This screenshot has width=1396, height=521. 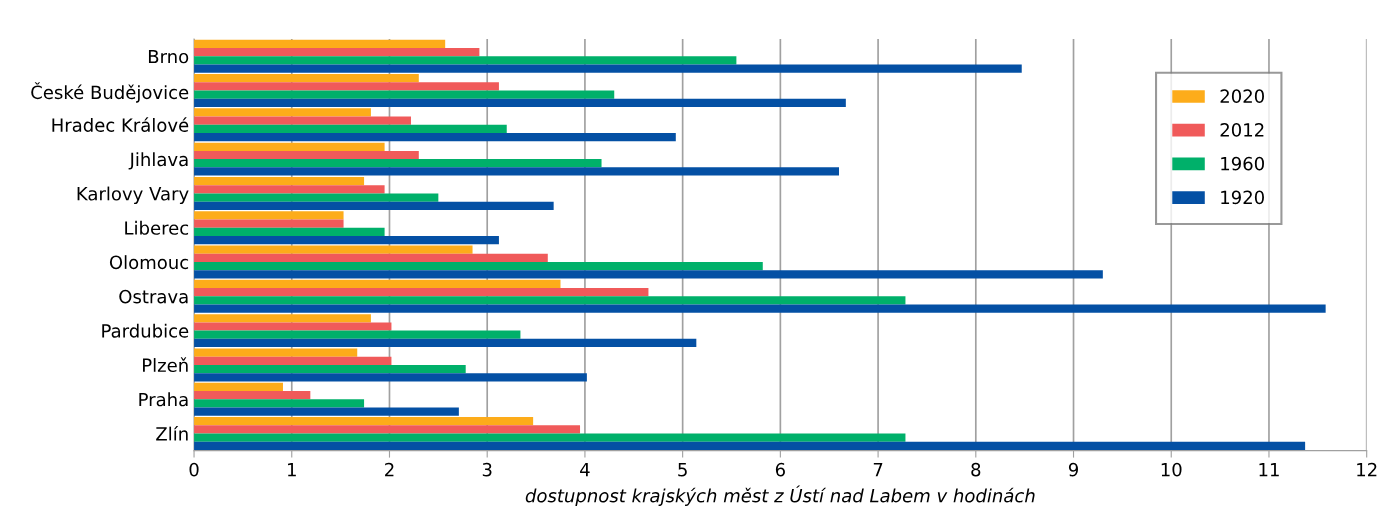 What do you see at coordinates (163, 399) in the screenshot?
I see `y-tick-label: Praha` at bounding box center [163, 399].